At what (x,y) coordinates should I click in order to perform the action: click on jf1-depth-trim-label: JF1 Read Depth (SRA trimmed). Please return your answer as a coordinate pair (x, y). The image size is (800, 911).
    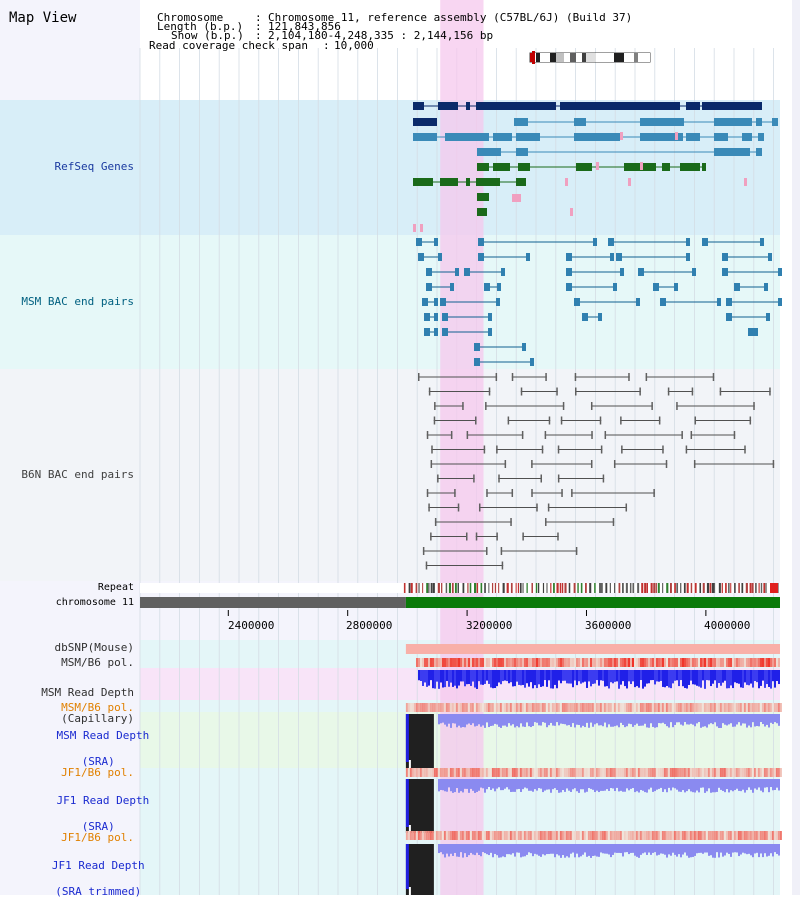
    Looking at the image, I should click on (85, 878).